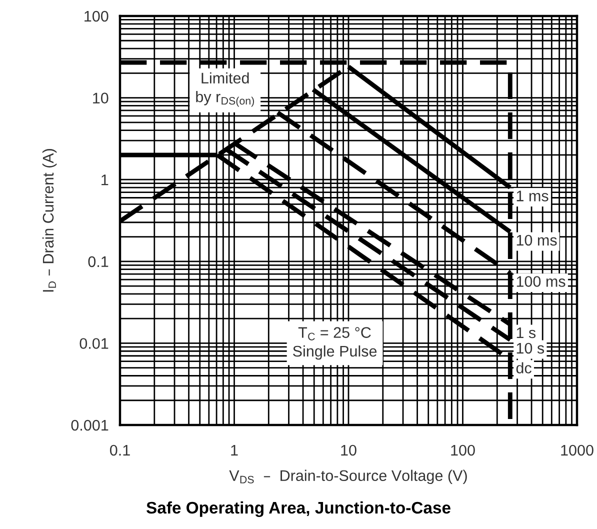  Describe the element at coordinates (463, 450) in the screenshot. I see `x-tick-label: 100` at that location.